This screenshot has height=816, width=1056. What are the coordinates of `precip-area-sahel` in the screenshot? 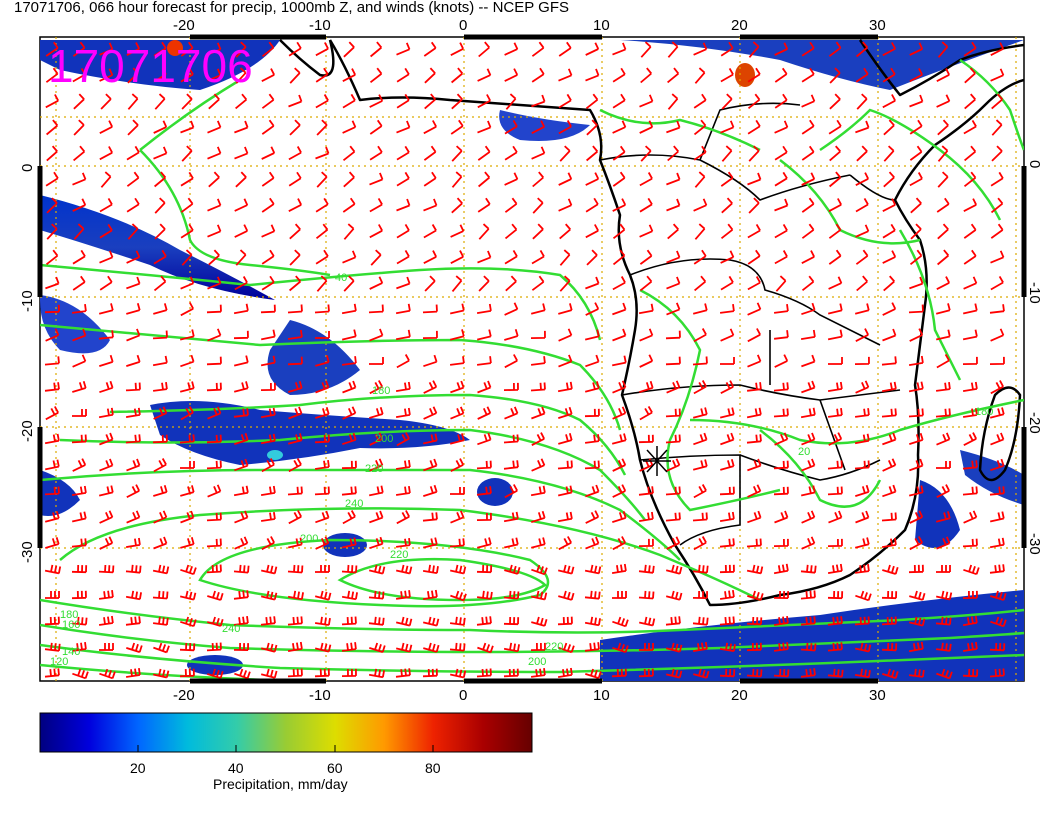 It's located at (544, 125).